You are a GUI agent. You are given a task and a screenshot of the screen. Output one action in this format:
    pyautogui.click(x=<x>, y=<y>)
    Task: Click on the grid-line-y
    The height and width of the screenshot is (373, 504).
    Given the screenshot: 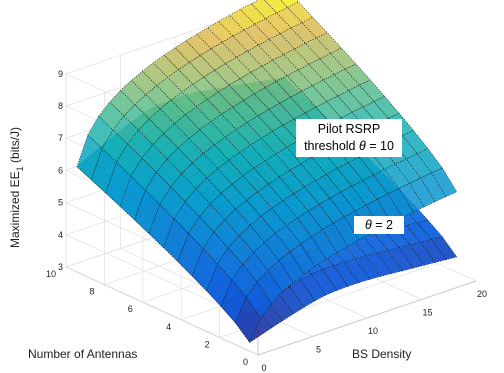 What is the action you would take?
    pyautogui.click(x=367, y=318)
    